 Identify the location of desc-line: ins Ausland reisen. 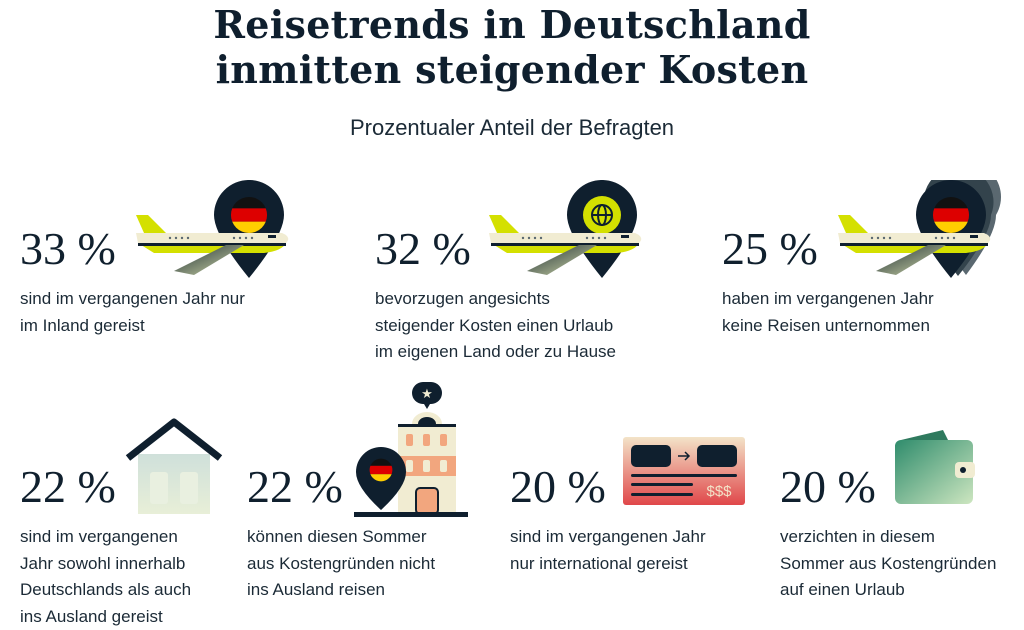
(316, 589).